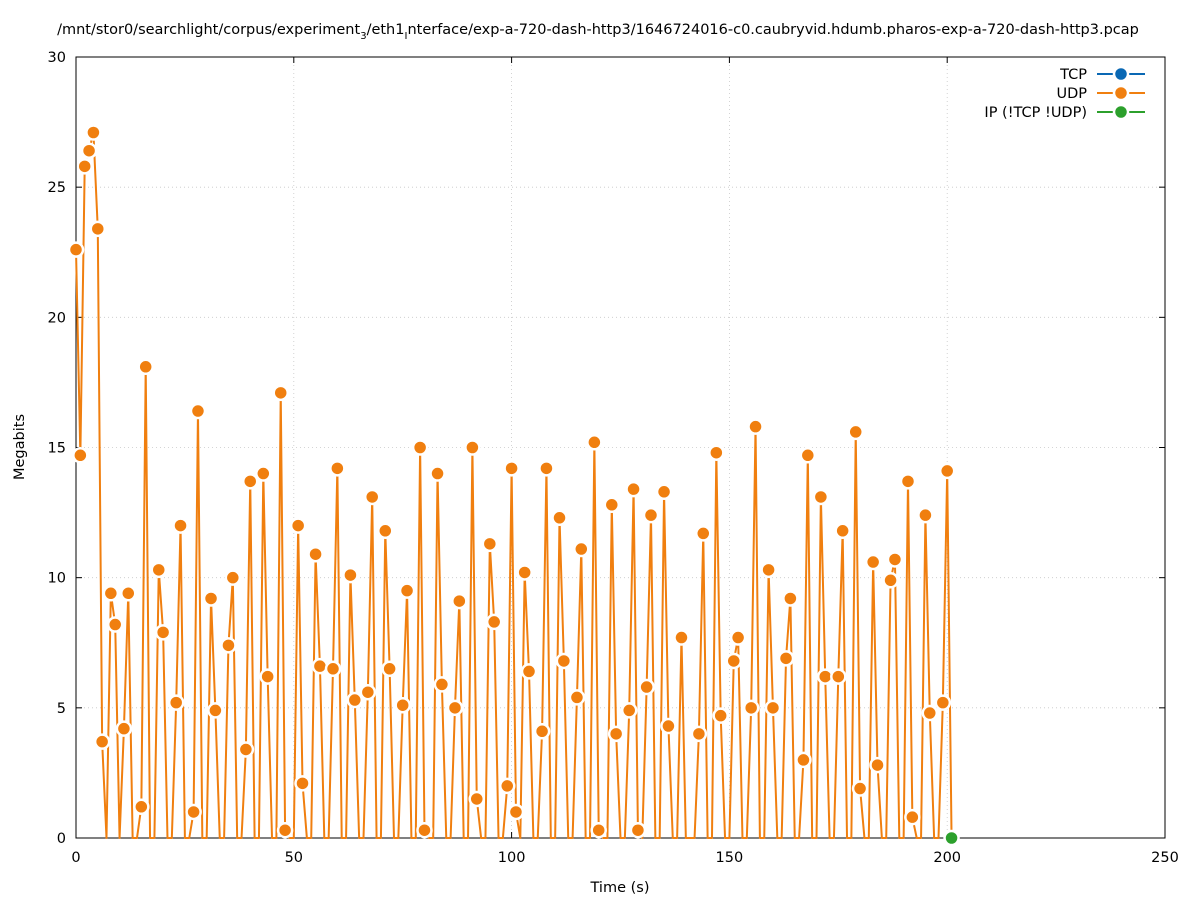  What do you see at coordinates (947, 858) in the screenshot?
I see `x-tick-label: 200` at bounding box center [947, 858].